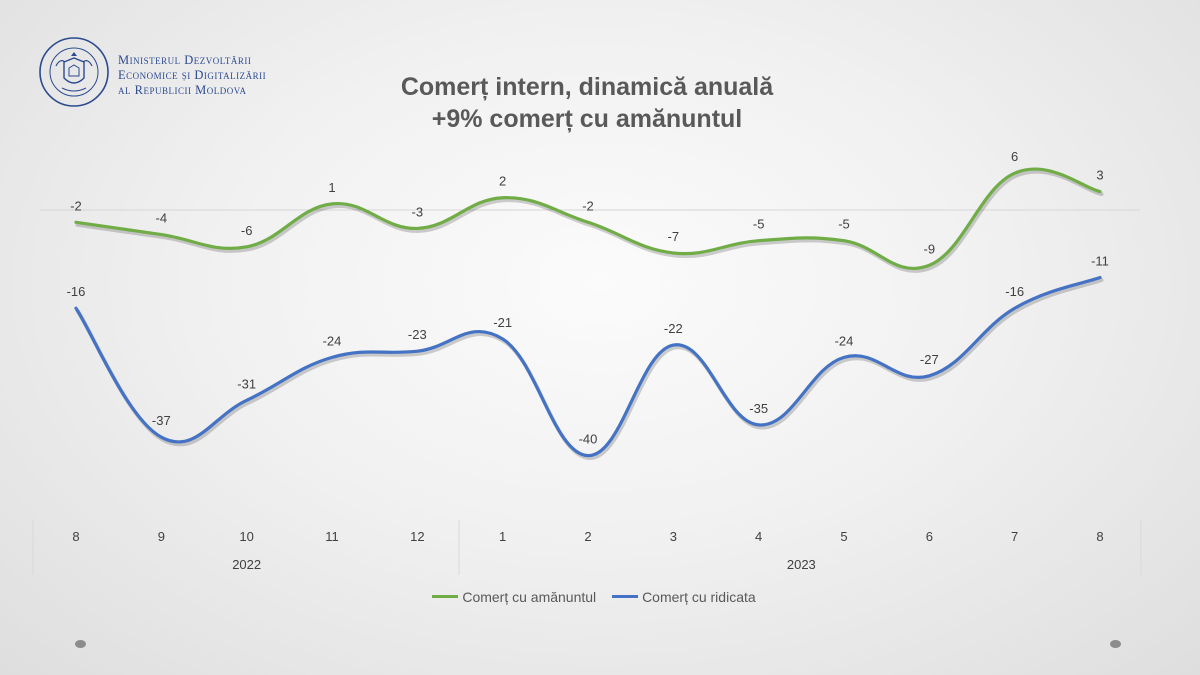  Describe the element at coordinates (587, 536) in the screenshot. I see `x-tick-label: 2` at that location.